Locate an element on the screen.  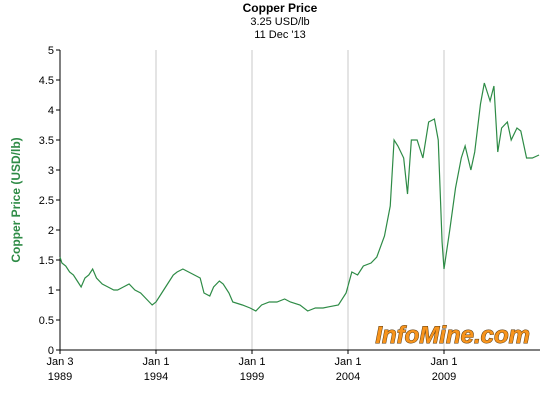
y-tick-label: 0.5 is located at coordinates (46, 321).